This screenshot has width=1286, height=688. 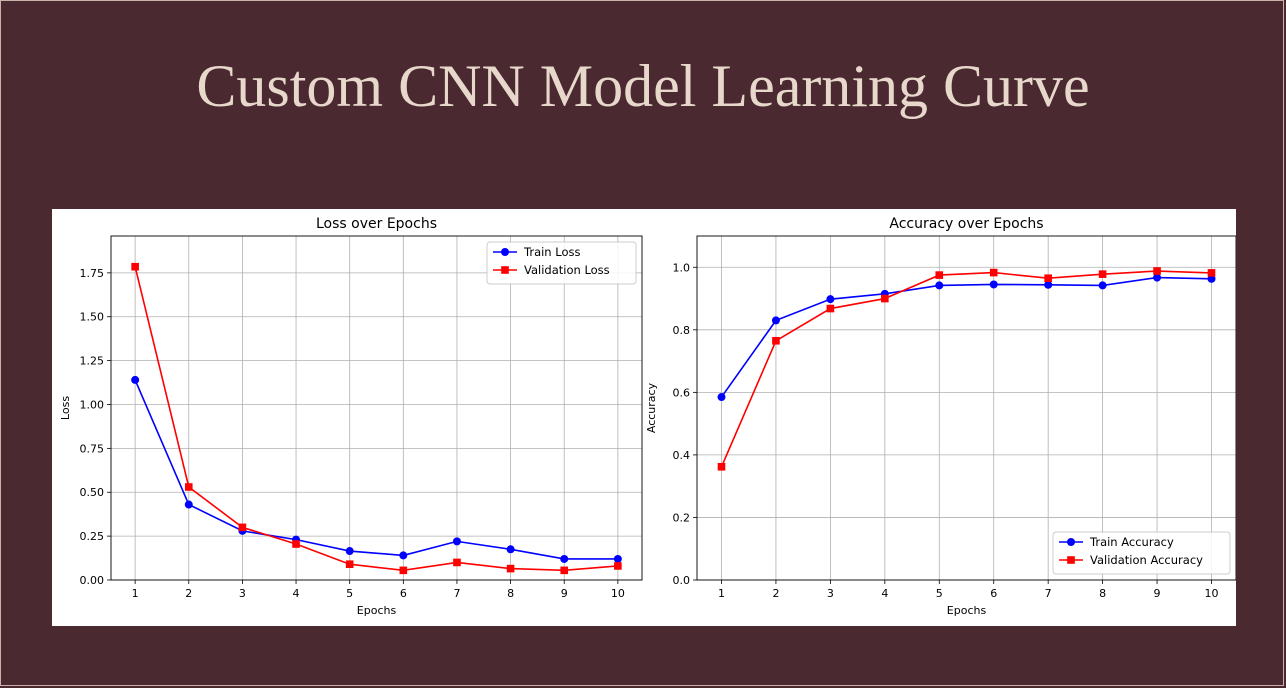 I want to click on series-validation-accuracy, so click(x=966, y=369).